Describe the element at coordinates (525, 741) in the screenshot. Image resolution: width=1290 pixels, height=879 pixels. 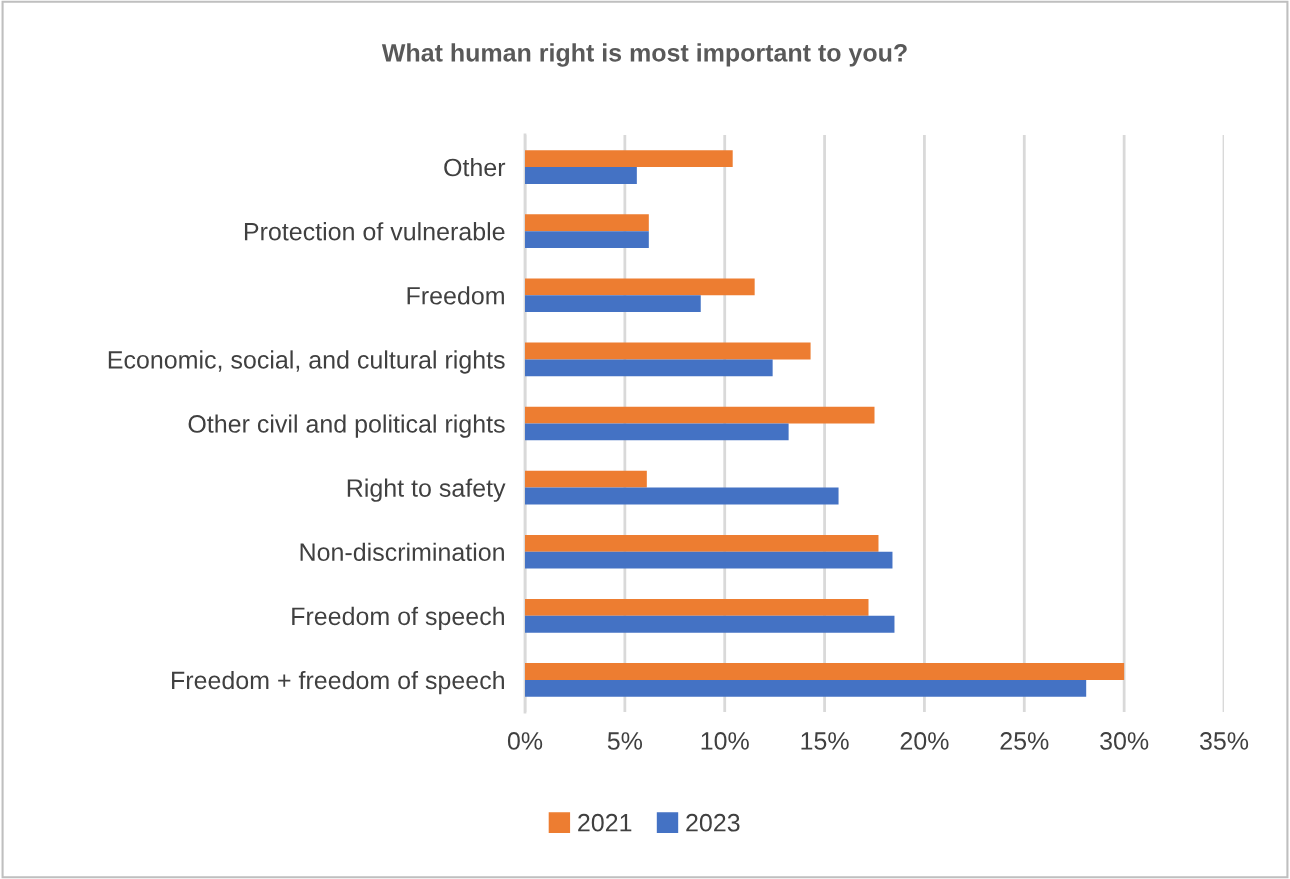
I see `x-tick-label: 0%` at that location.